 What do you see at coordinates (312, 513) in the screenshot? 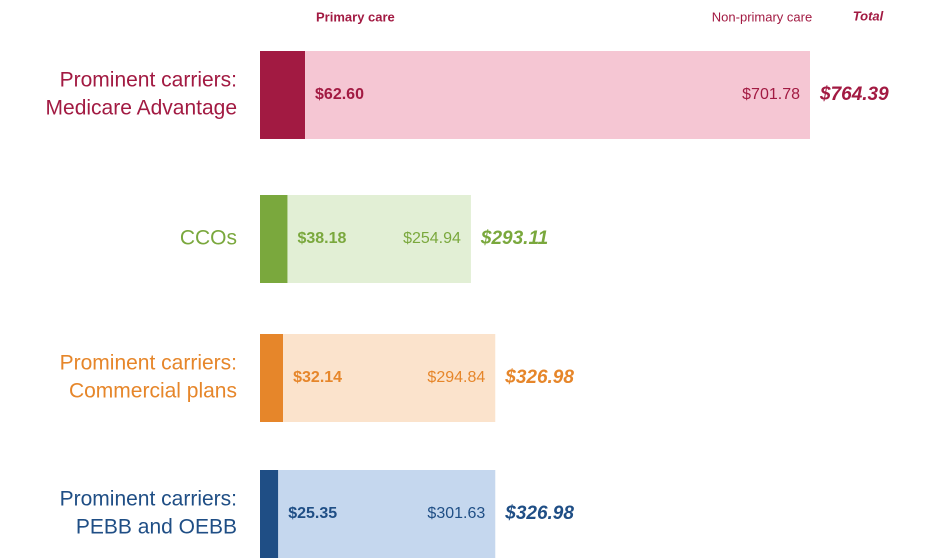
I see `value-label-primary: $25.35` at bounding box center [312, 513].